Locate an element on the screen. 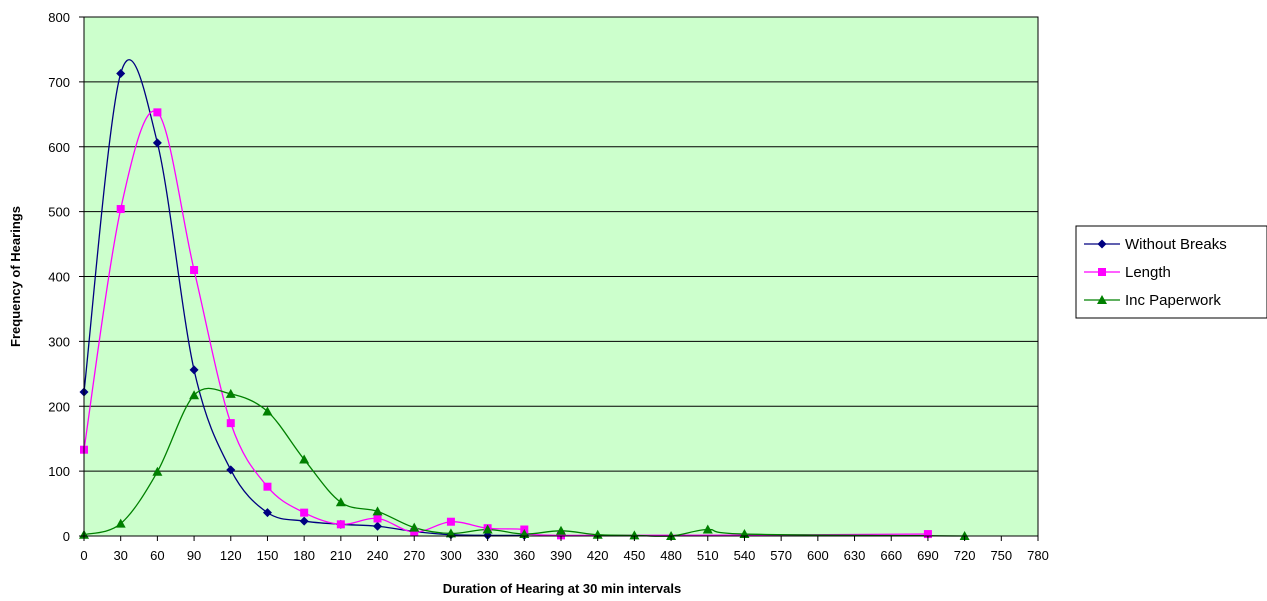 The image size is (1267, 601). x-tick-label: 420 is located at coordinates (598, 555).